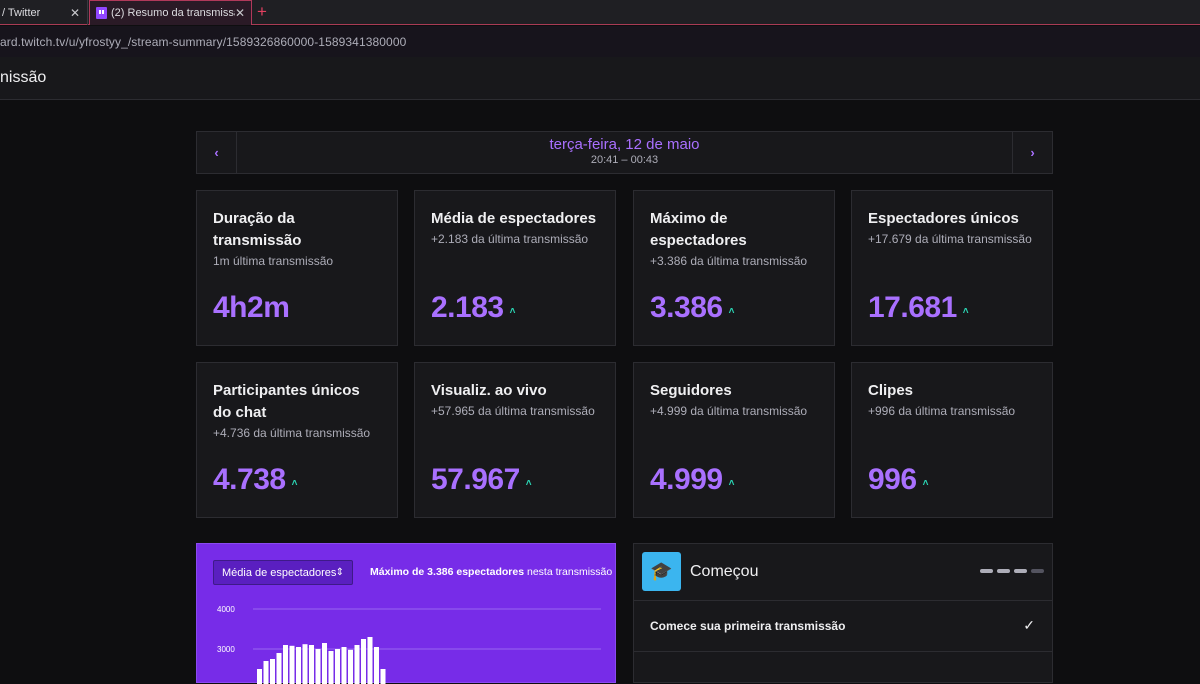 This screenshot has width=1200, height=684. I want to click on chevron-updown-icon: ⇕, so click(339, 572).